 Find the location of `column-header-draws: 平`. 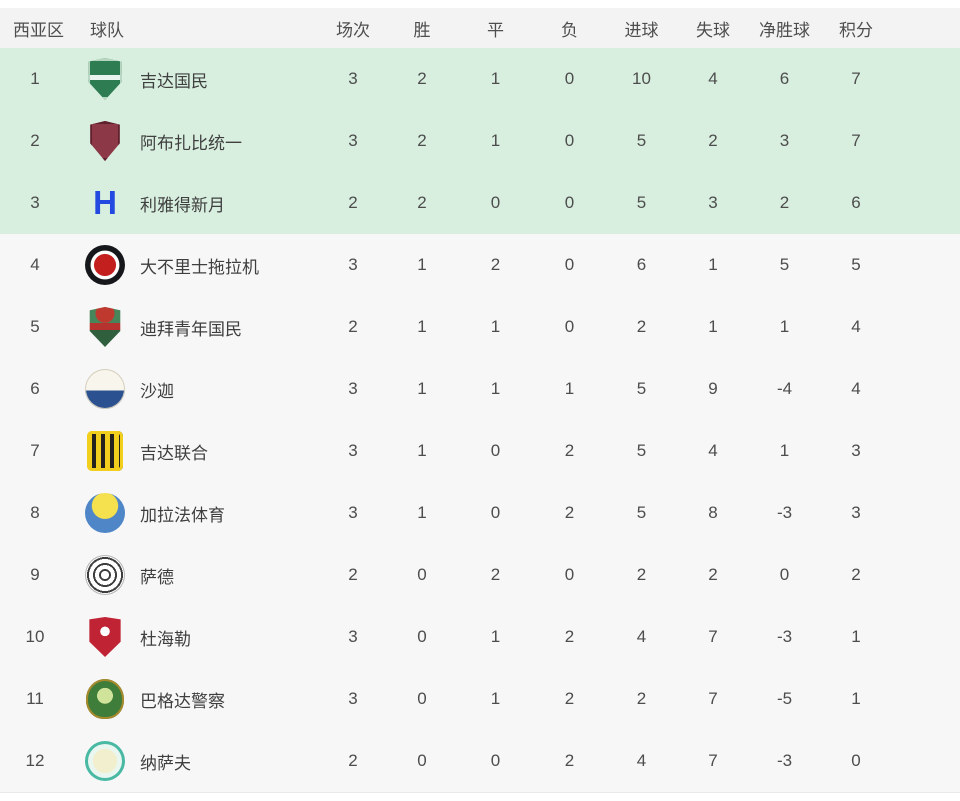

column-header-draws: 平 is located at coordinates (495, 30).